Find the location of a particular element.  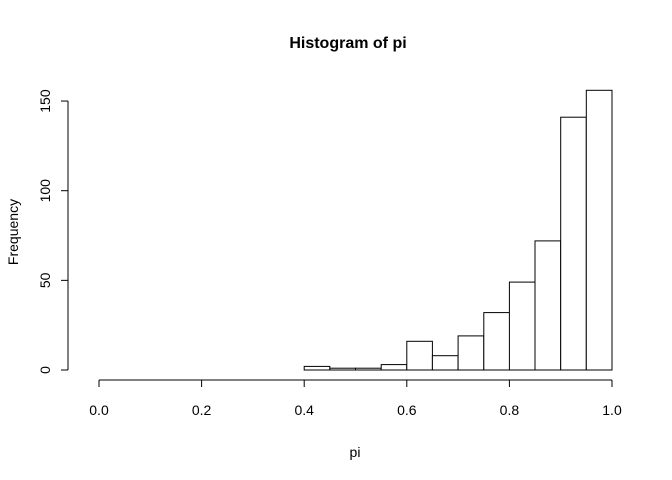

y-tick-label: 50 is located at coordinates (45, 280).